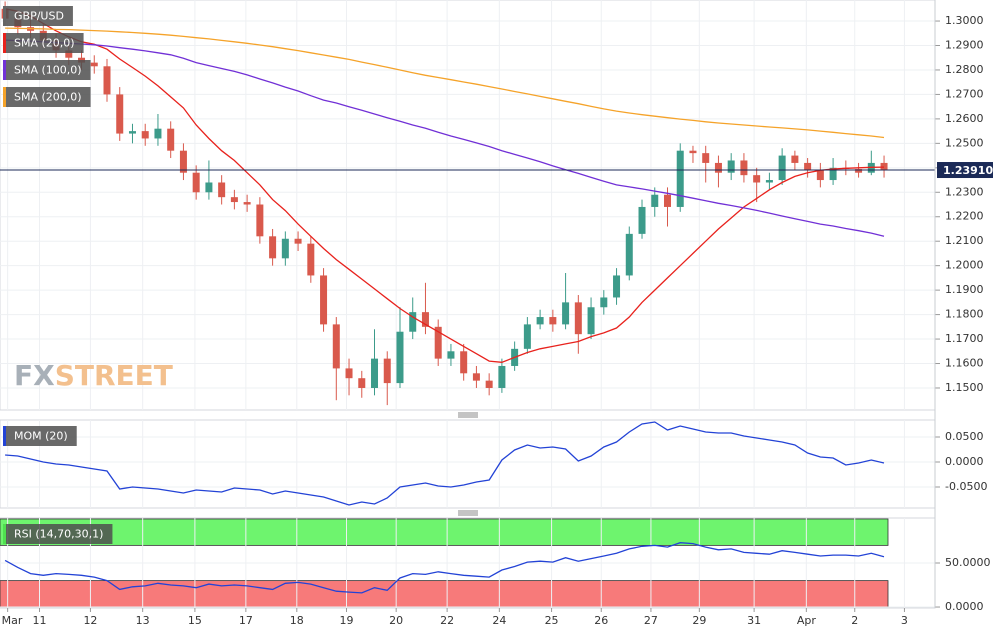 This screenshot has height=634, width=1008. Describe the element at coordinates (964, 142) in the screenshot. I see `y-tick-label: 1.2500` at that location.